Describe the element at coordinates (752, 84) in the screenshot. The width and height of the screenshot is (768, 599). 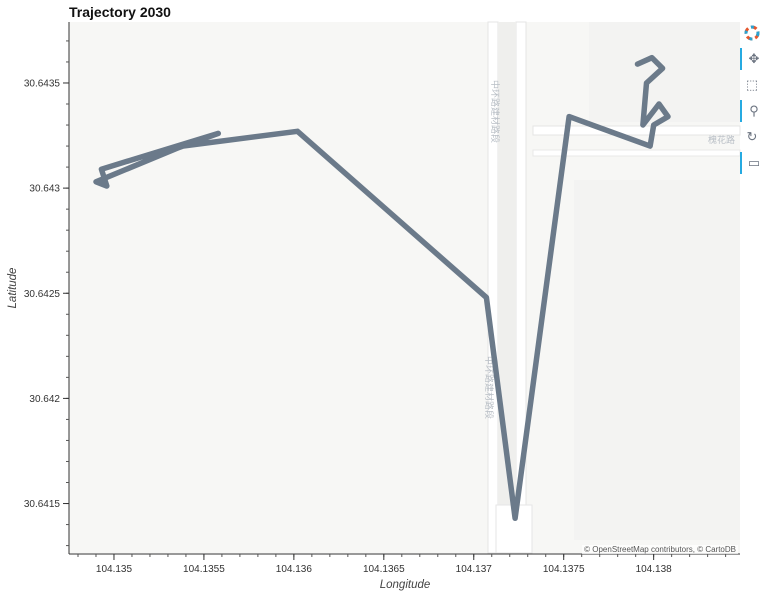
I see `box-zoom-icon: ⬚` at that location.